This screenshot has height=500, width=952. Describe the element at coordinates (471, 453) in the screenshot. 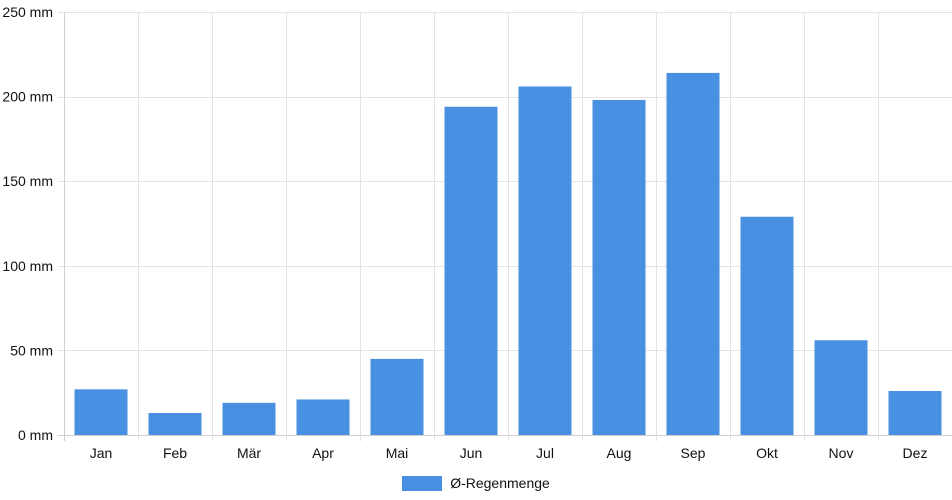

I see `x-tick-label: Jun` at that location.